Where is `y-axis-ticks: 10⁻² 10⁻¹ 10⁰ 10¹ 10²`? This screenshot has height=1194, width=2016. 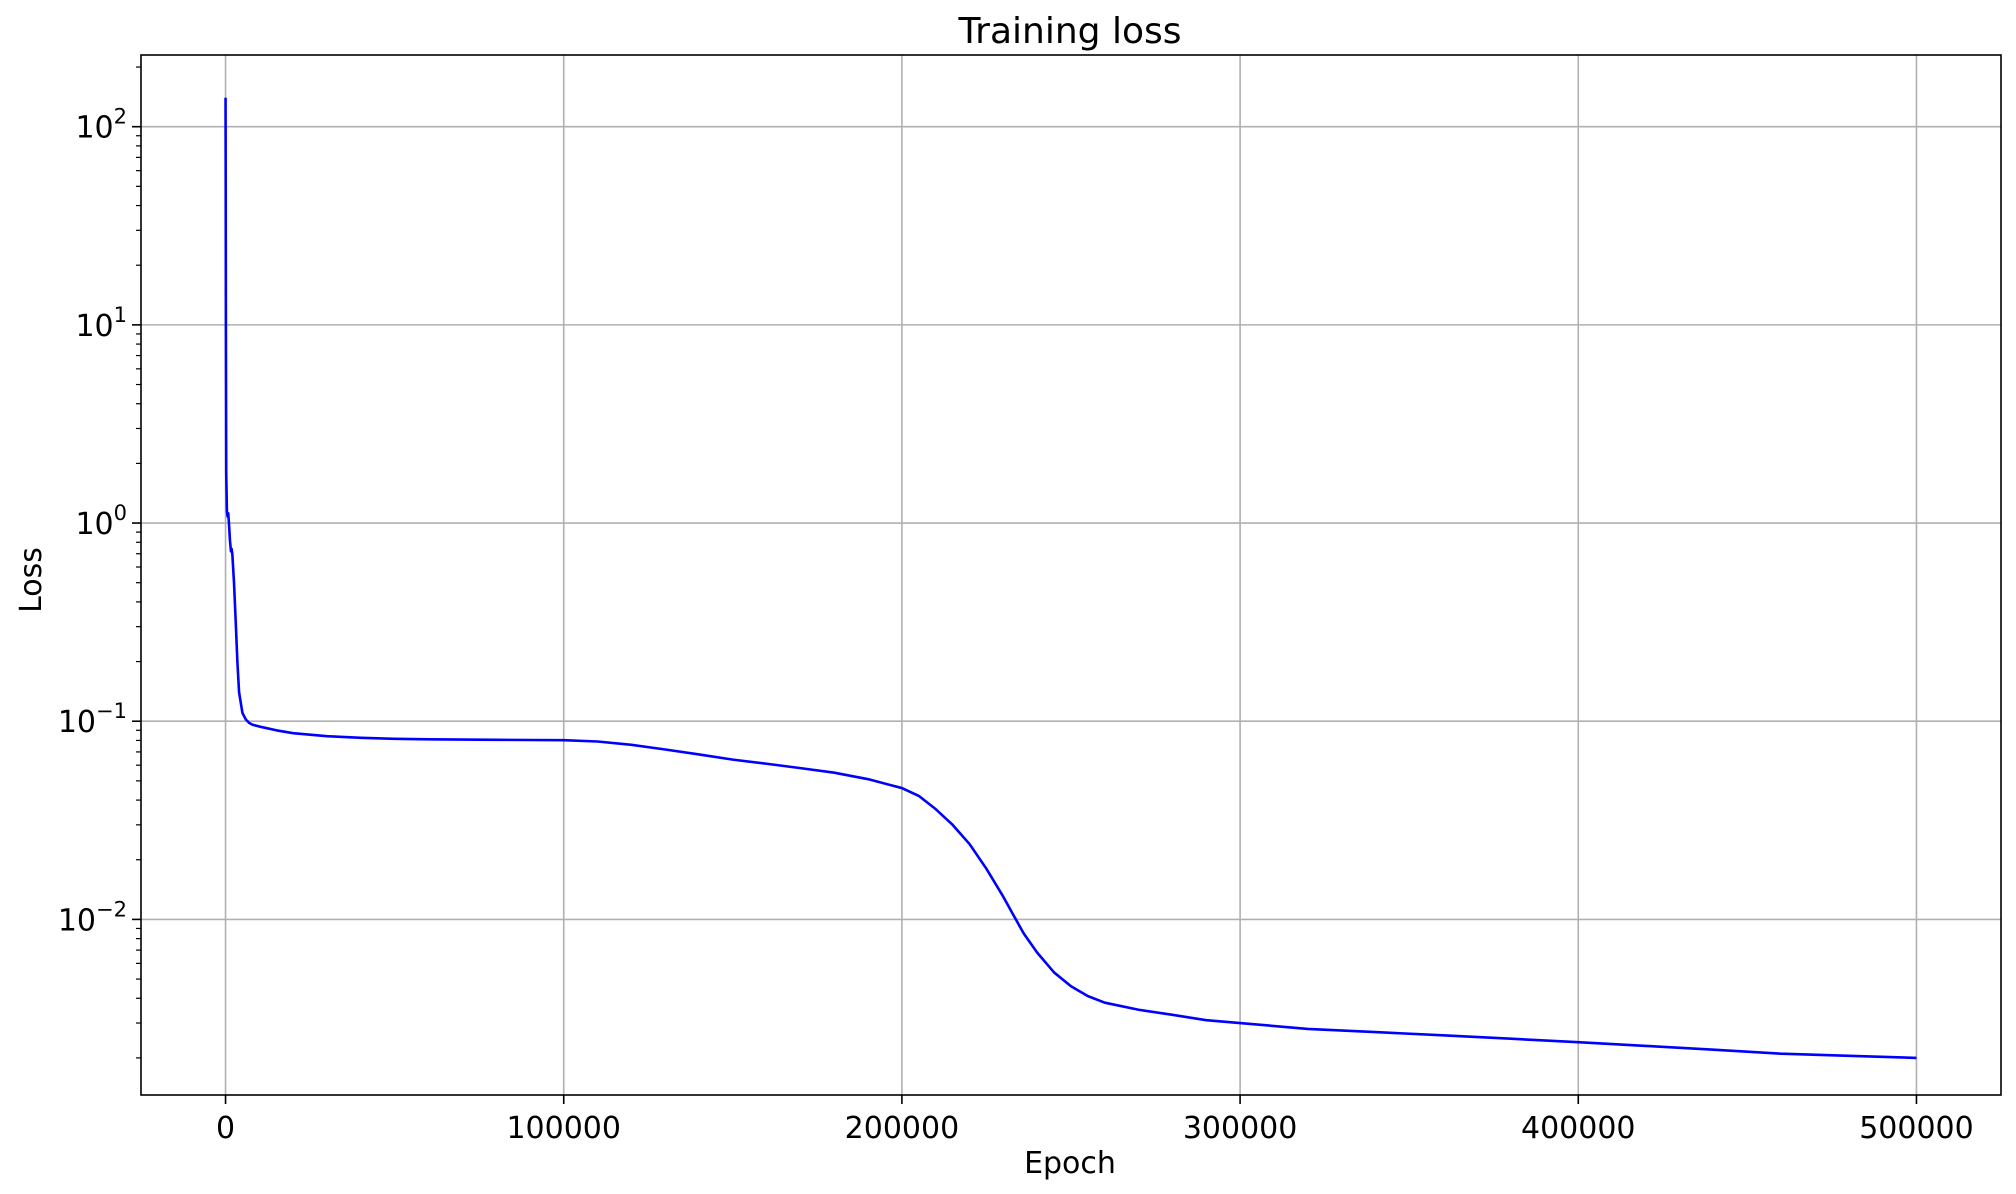 y-axis-ticks: 10⁻² 10⁻¹ 10⁰ 10¹ 10² is located at coordinates (99, 521).